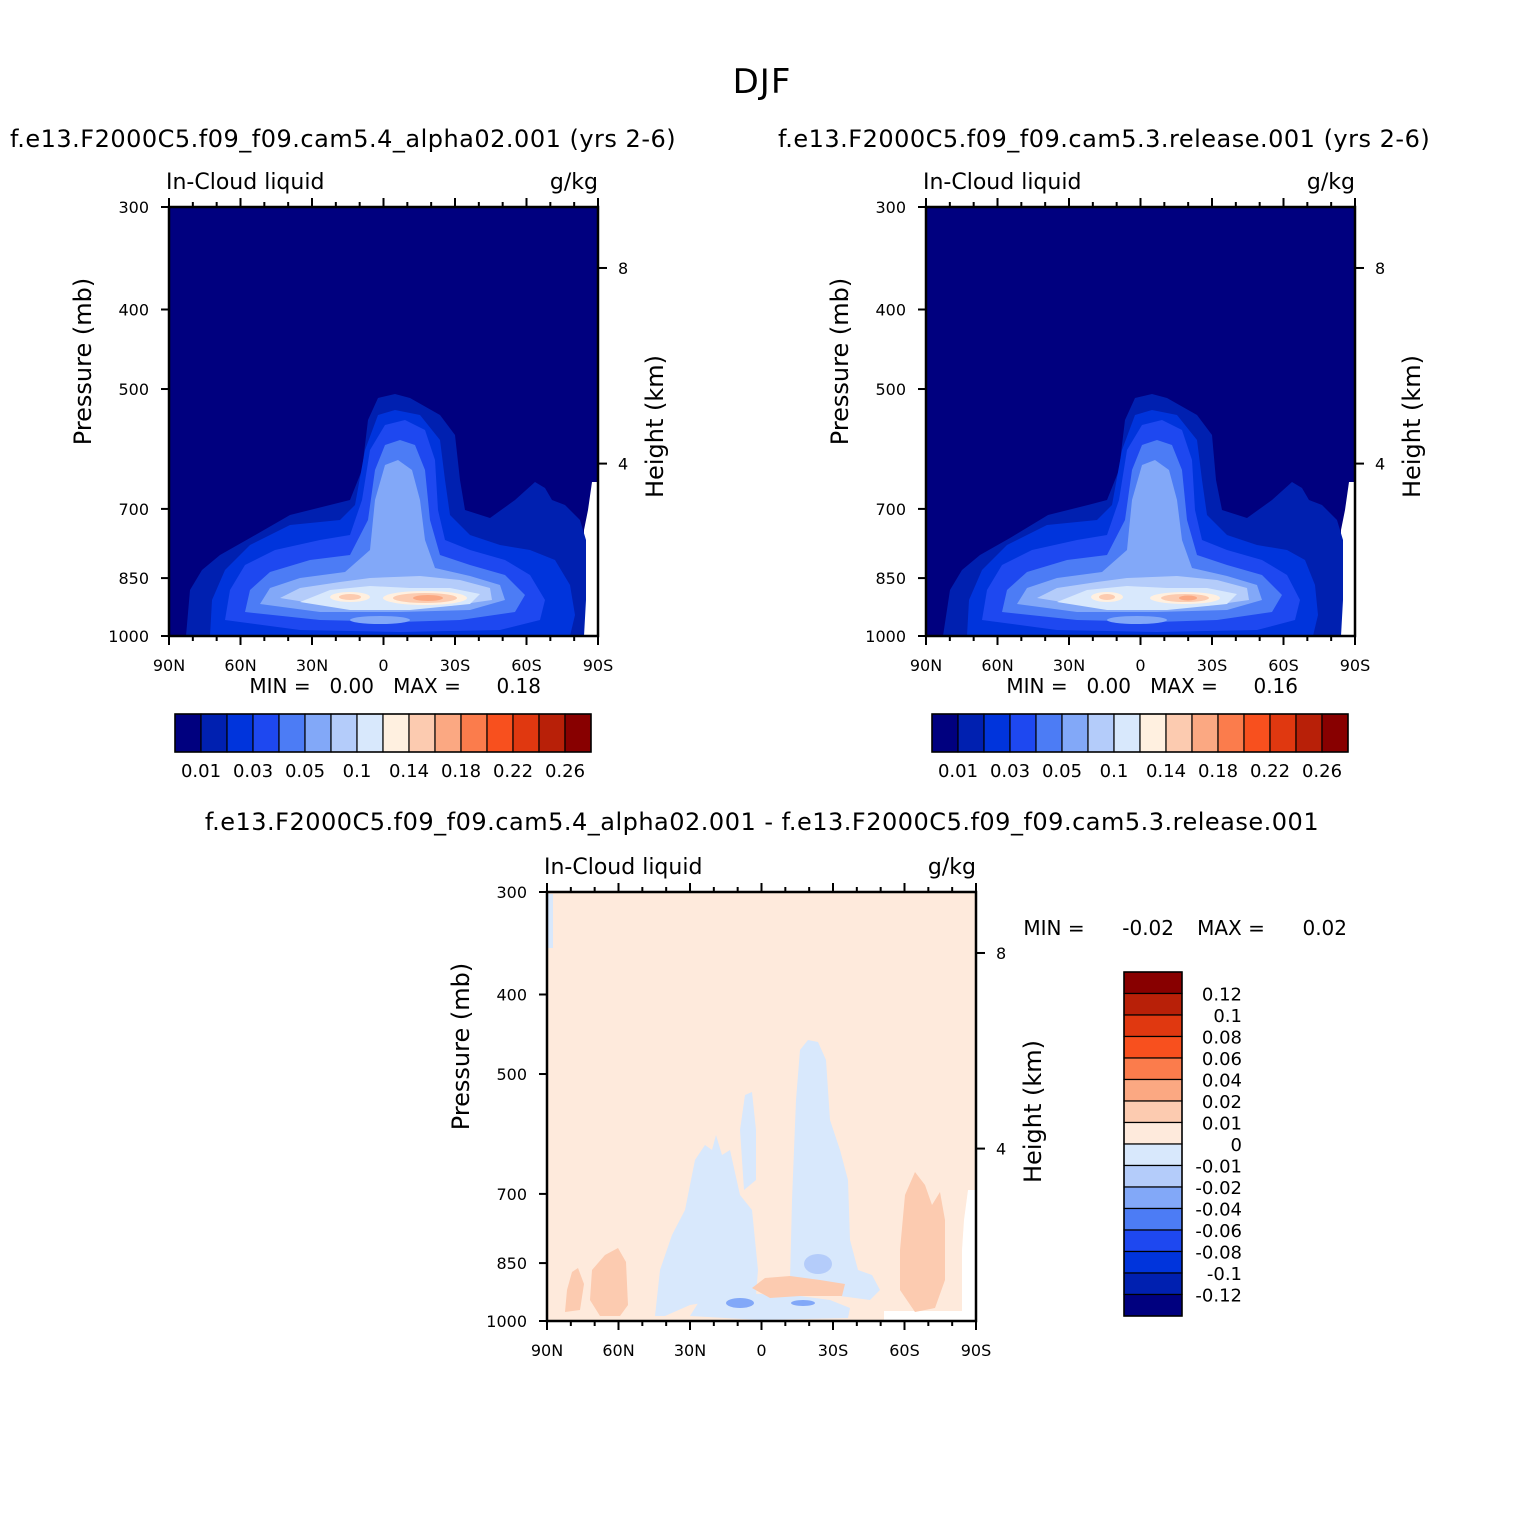  Describe the element at coordinates (1236, 1145) in the screenshot. I see `colorbar-label: 0` at that location.